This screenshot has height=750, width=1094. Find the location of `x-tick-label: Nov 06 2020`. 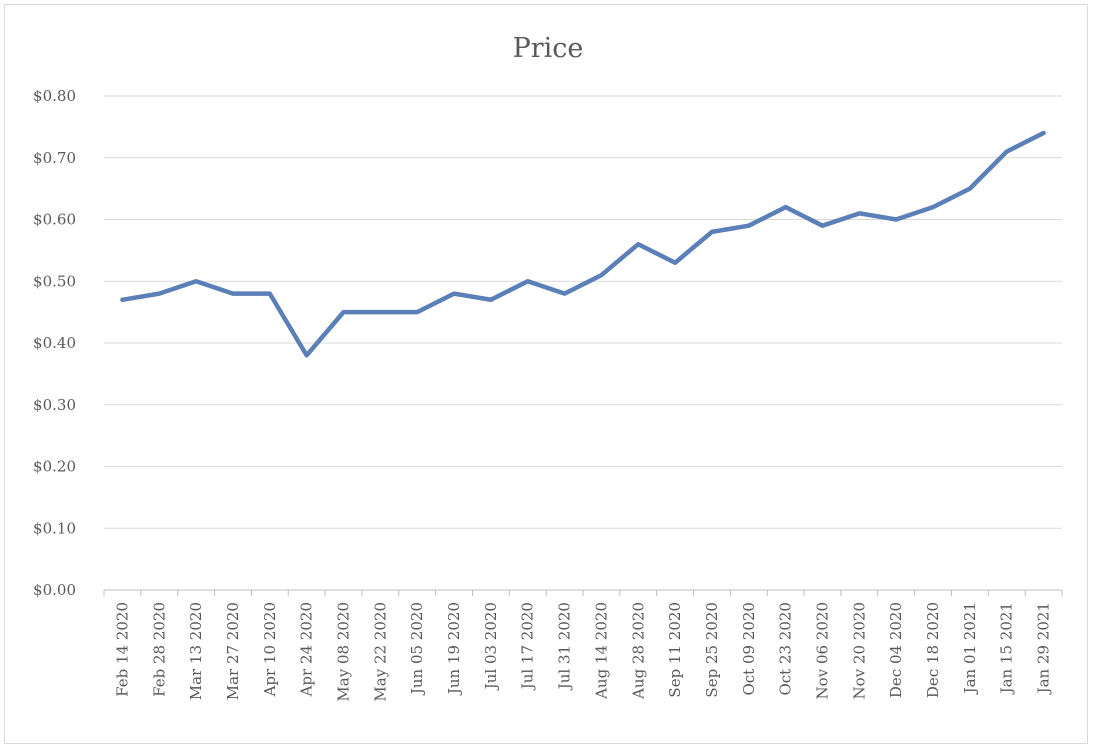

x-tick-label: Nov 06 2020 is located at coordinates (823, 650).